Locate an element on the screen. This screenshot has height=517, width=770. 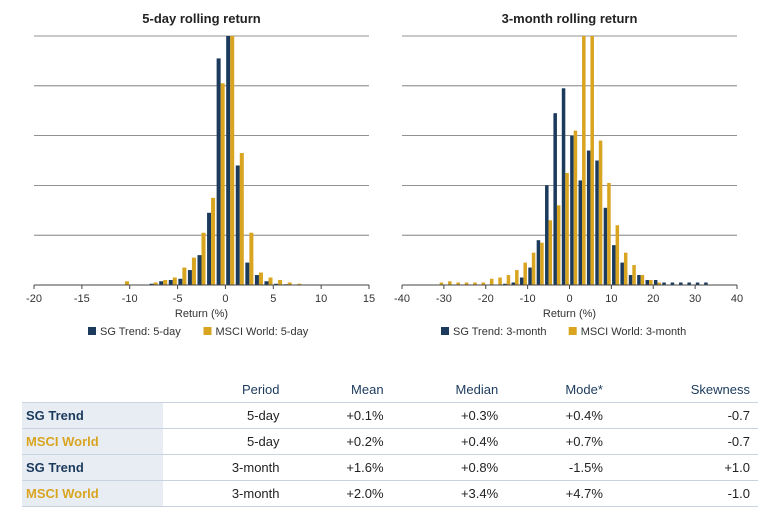
table-row: SG Trend 5-day +0.1% +0.3% +0.4% -0.7 is located at coordinates (390, 415).